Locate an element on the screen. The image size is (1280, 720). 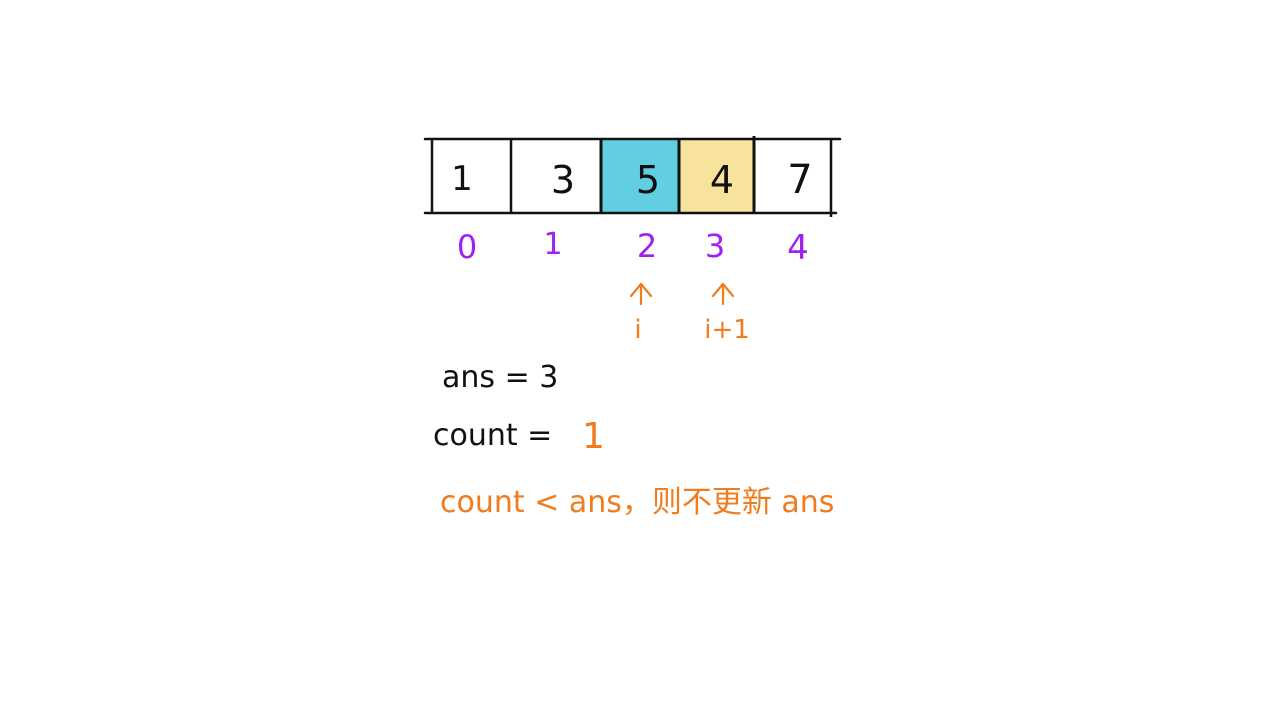
array-value-3: 4 is located at coordinates (722, 180).